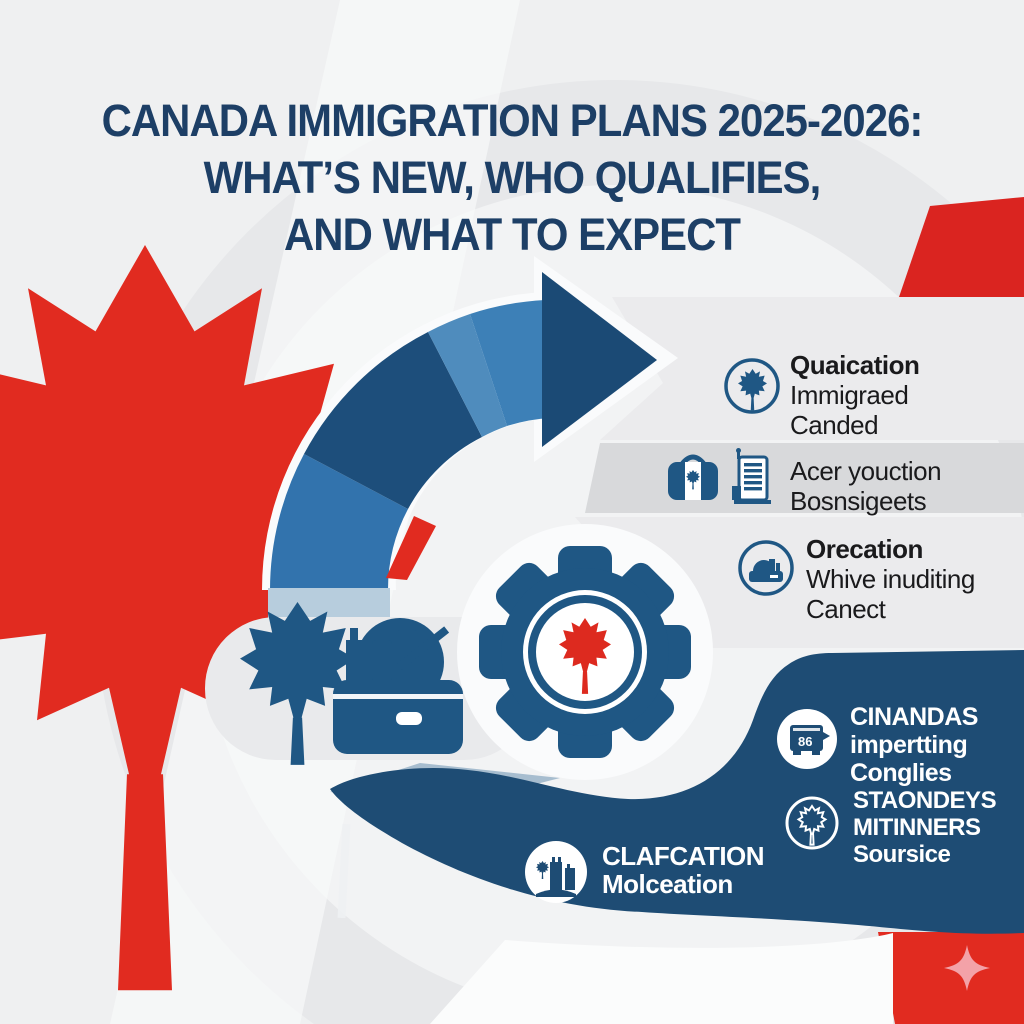  What do you see at coordinates (766, 568) in the screenshot?
I see `industry-circle-icon` at bounding box center [766, 568].